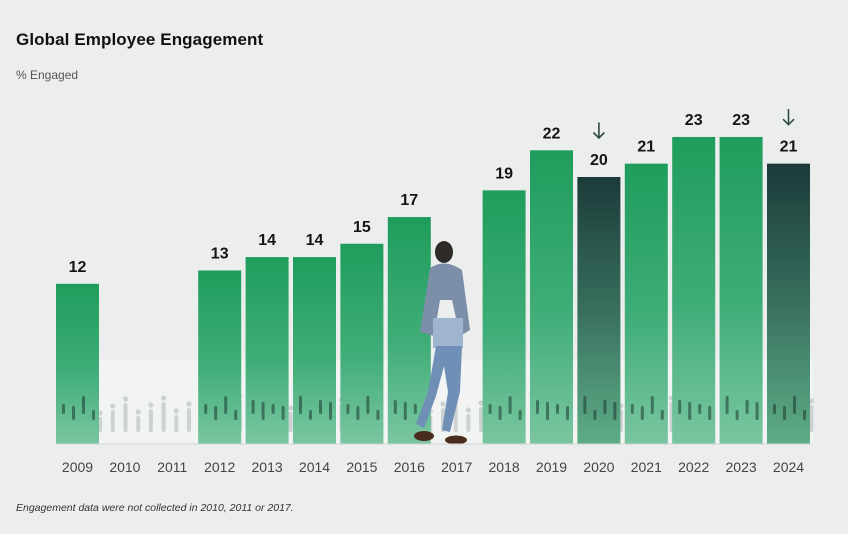 This screenshot has width=848, height=534. What do you see at coordinates (361, 467) in the screenshot?
I see `x-tick-2015: 2015` at bounding box center [361, 467].